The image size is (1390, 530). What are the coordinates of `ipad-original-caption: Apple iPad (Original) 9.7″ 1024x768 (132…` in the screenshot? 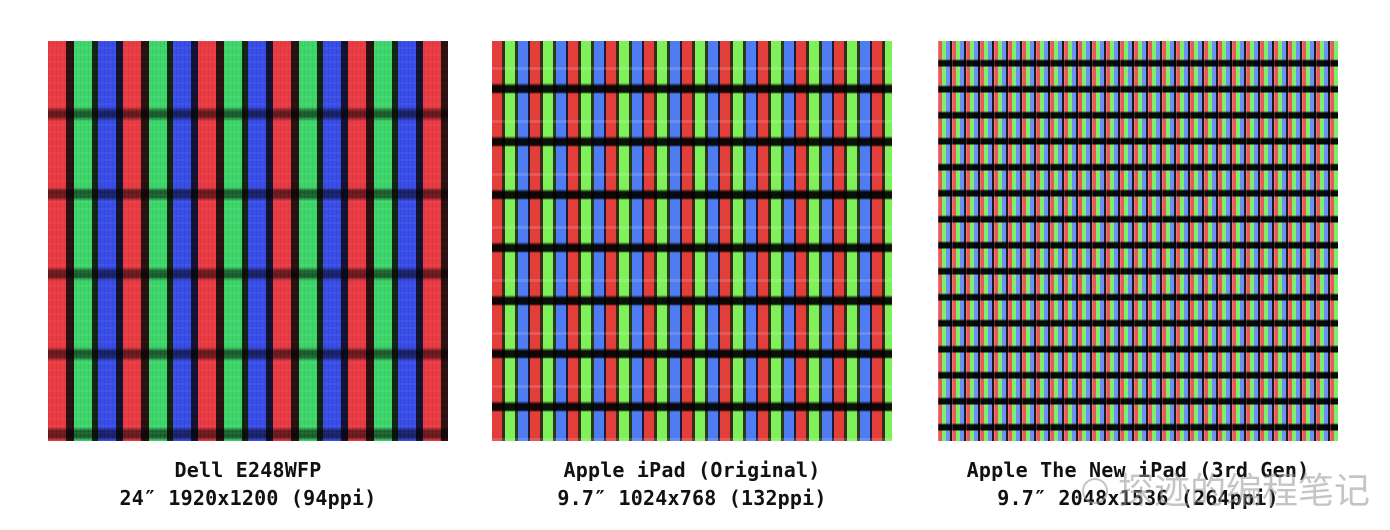 It's located at (692, 484).